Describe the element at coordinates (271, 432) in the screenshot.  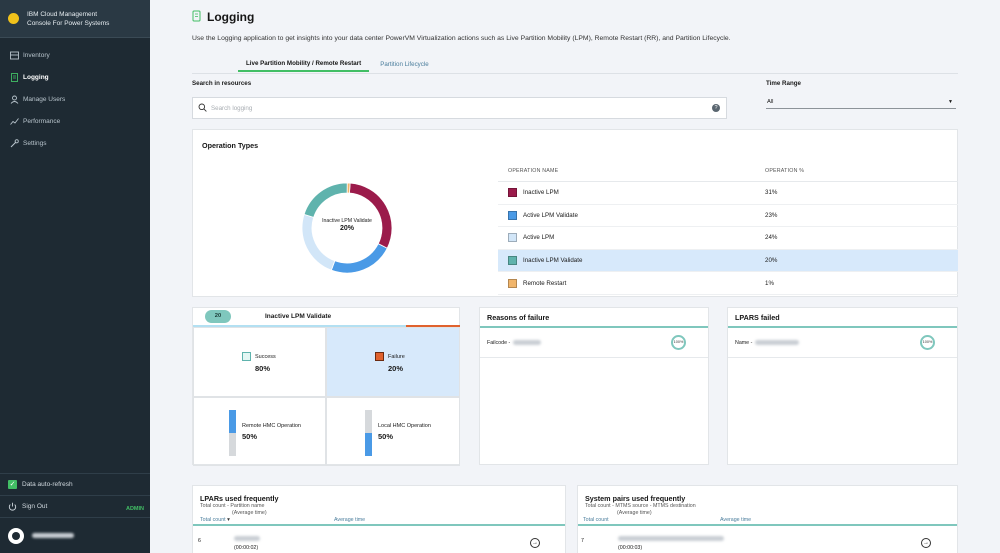
I see `remote-hmc-stat: Remote HMC Operation 50%` at that location.